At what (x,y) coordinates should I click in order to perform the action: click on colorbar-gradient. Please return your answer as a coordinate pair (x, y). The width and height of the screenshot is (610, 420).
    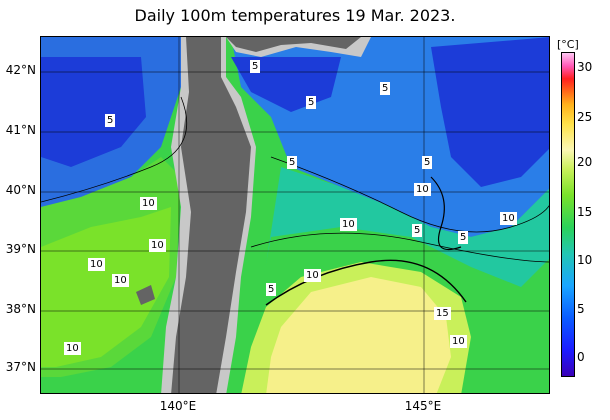
    Looking at the image, I should click on (568, 214).